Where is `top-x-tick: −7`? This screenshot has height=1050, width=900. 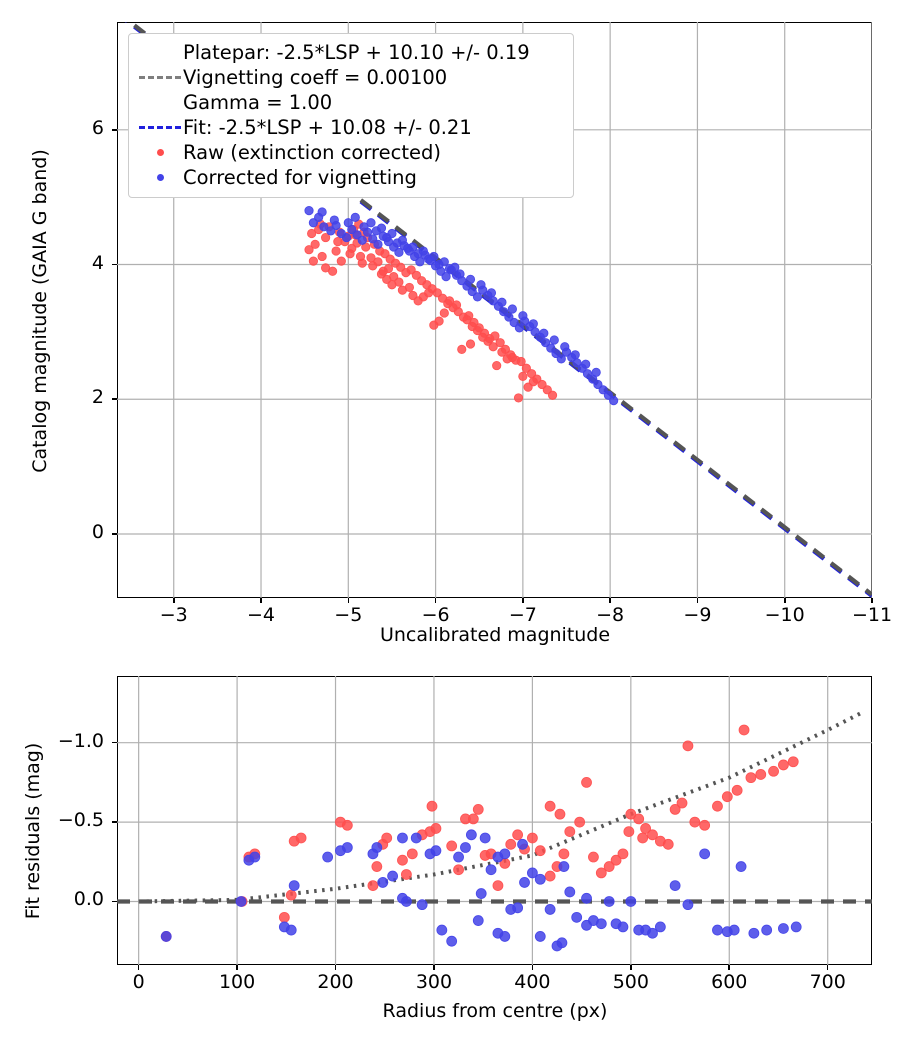 top-x-tick: −7 is located at coordinates (522, 615).